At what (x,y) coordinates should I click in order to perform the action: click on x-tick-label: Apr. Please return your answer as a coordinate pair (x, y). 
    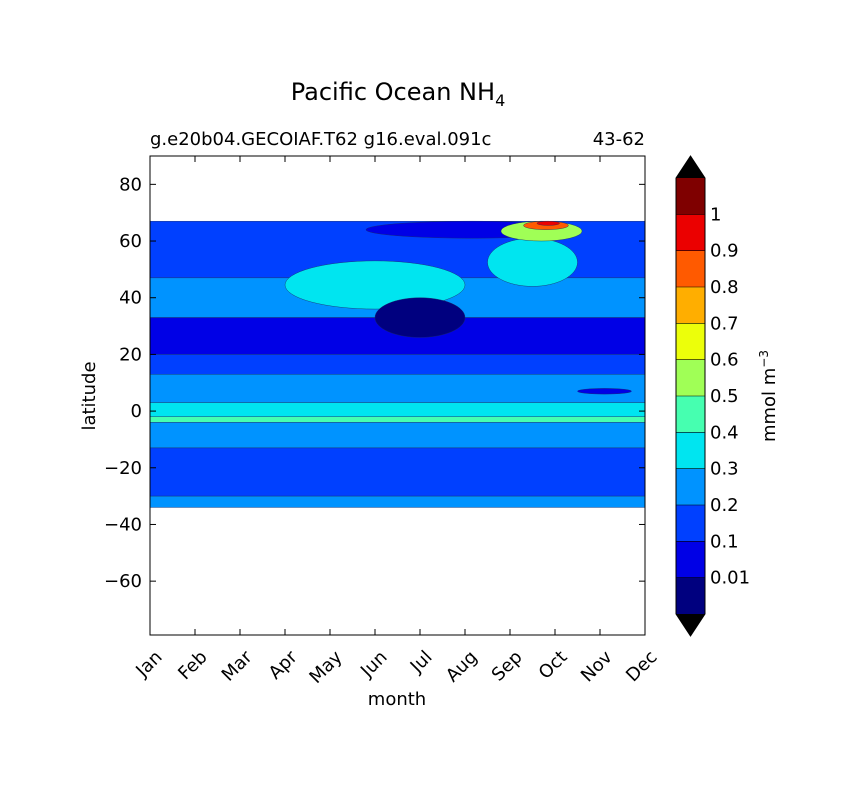
    Looking at the image, I should click on (283, 664).